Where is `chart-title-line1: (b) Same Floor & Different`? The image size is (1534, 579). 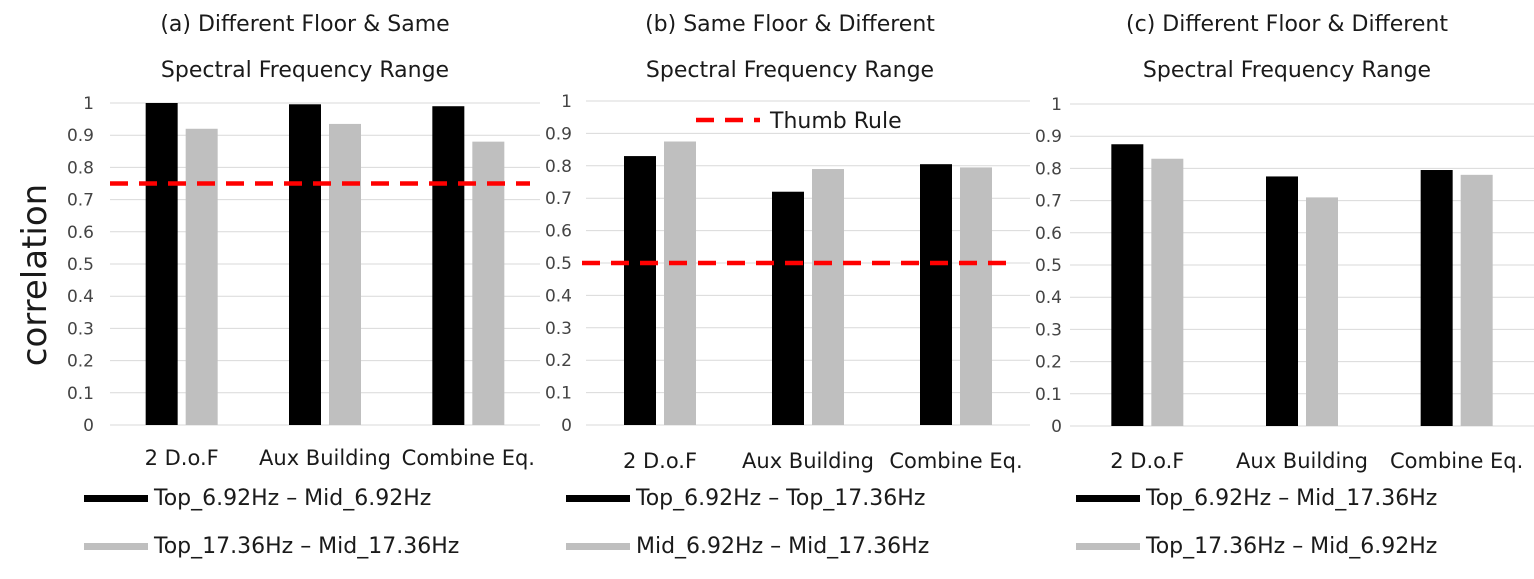 chart-title-line1: (b) Same Floor & Different is located at coordinates (790, 24).